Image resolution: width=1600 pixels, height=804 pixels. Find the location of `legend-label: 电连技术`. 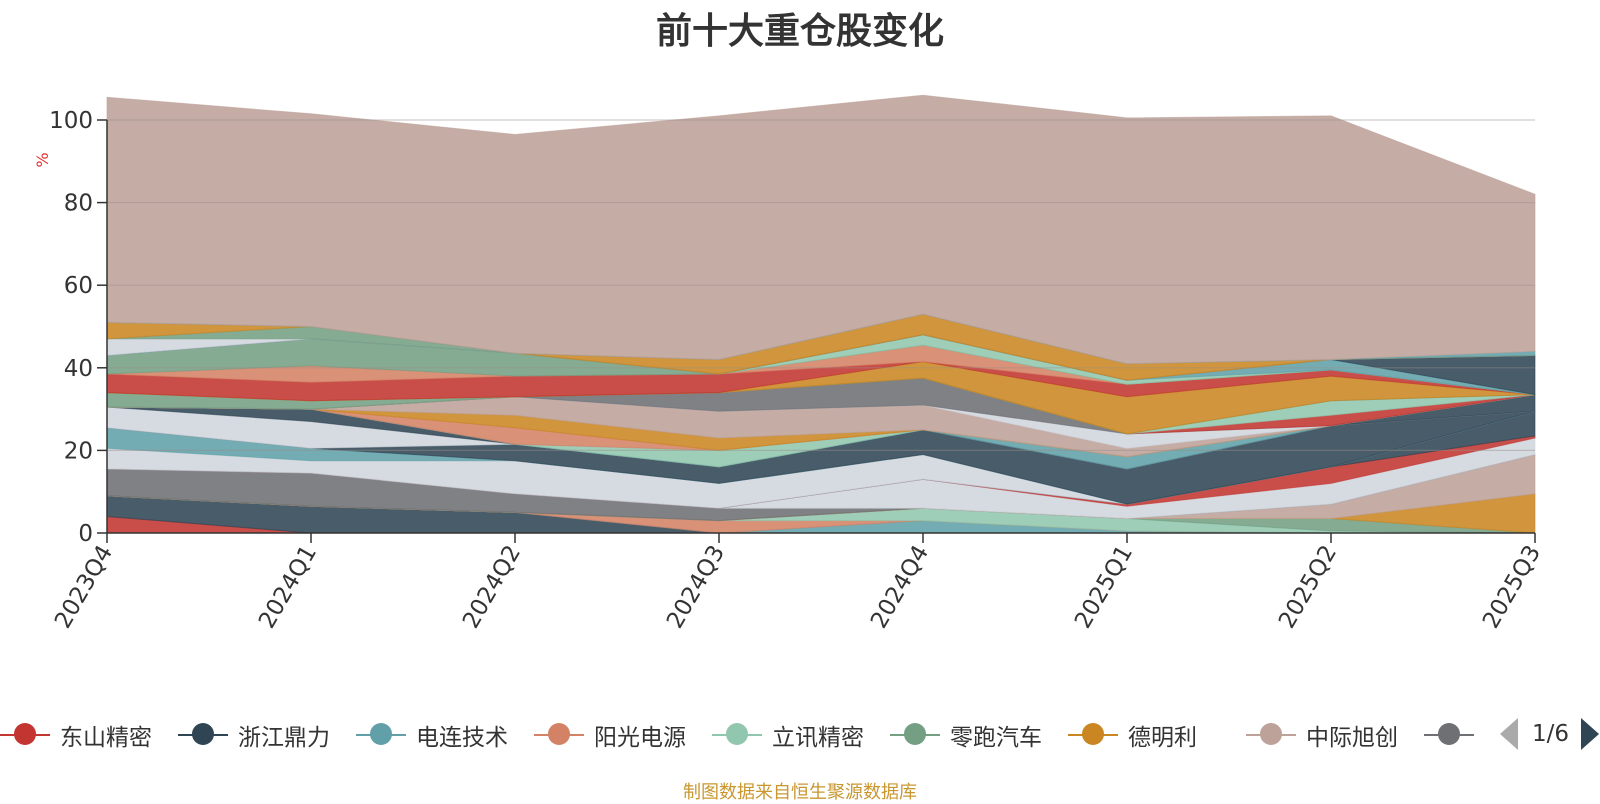

legend-label: 电连技术 is located at coordinates (462, 738).